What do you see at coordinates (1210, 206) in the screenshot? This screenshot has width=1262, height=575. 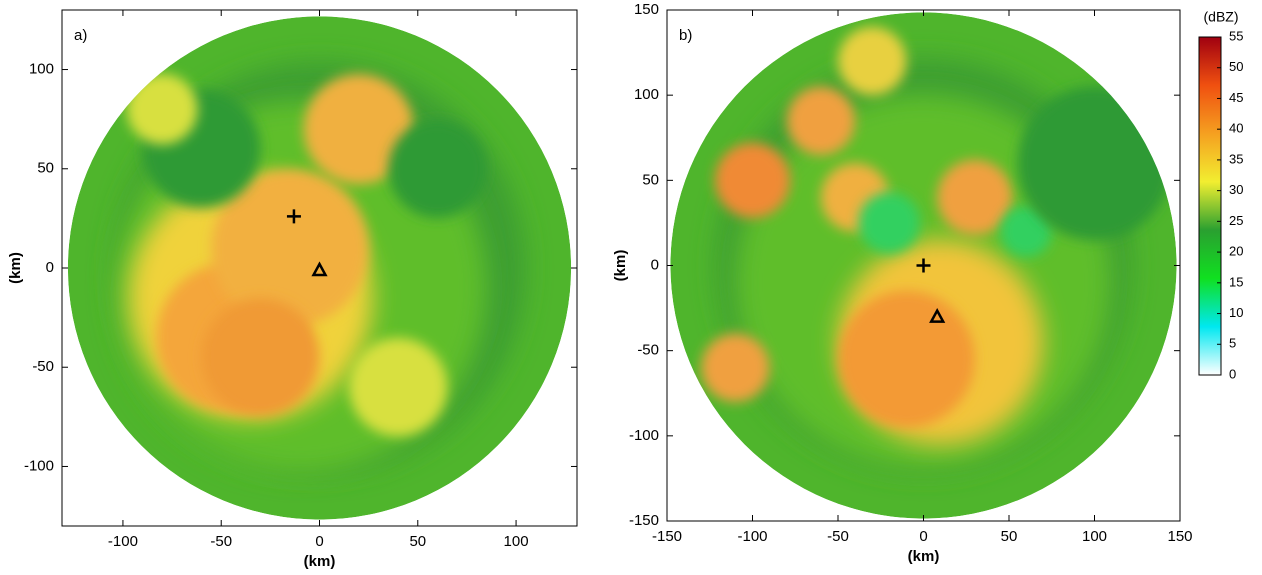 I see `colorbar` at bounding box center [1210, 206].